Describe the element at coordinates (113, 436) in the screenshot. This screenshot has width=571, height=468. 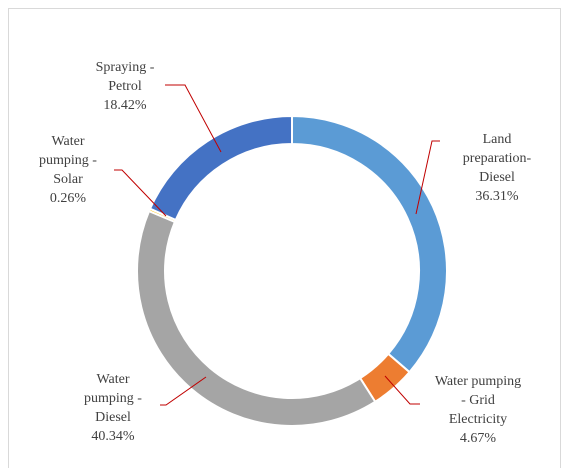
I see `value-label: 40.34%` at that location.